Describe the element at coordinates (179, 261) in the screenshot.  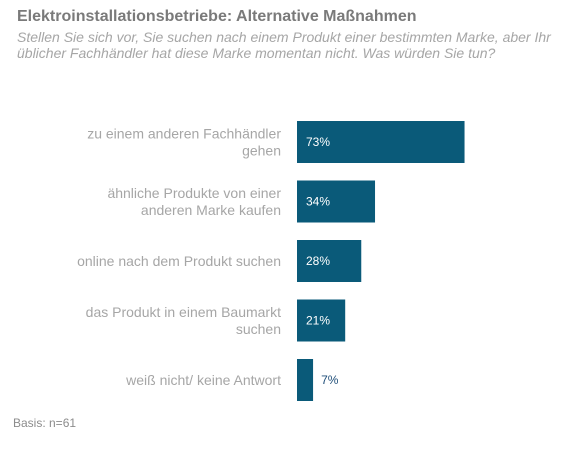
I see `category-label-2: online nach dem Produkt suchen` at that location.